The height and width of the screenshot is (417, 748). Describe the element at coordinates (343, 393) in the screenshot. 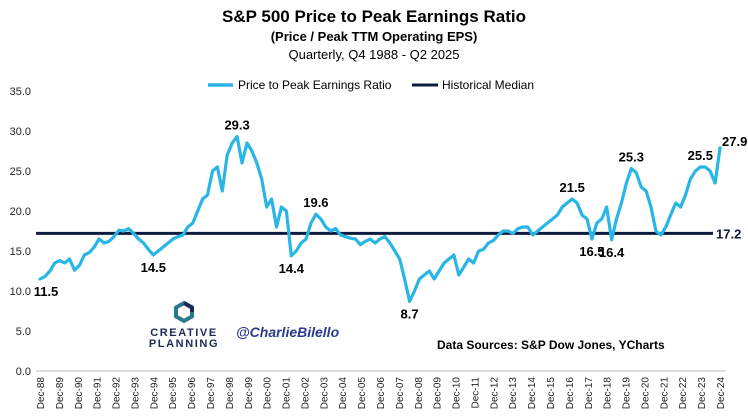

I see `x-tick-label: Dec-04` at that location.